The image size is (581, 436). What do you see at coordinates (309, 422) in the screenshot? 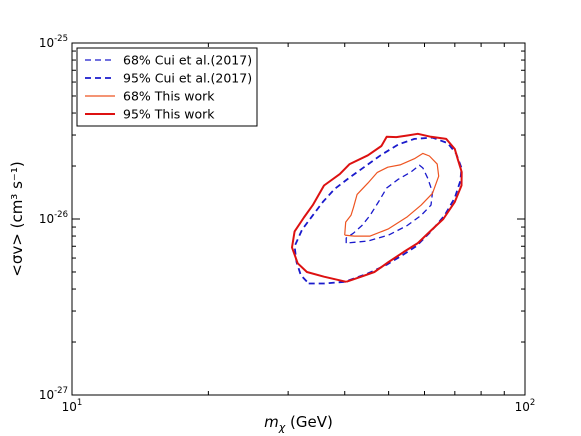
I see `x-axis-unit: (GeV)` at bounding box center [309, 422].